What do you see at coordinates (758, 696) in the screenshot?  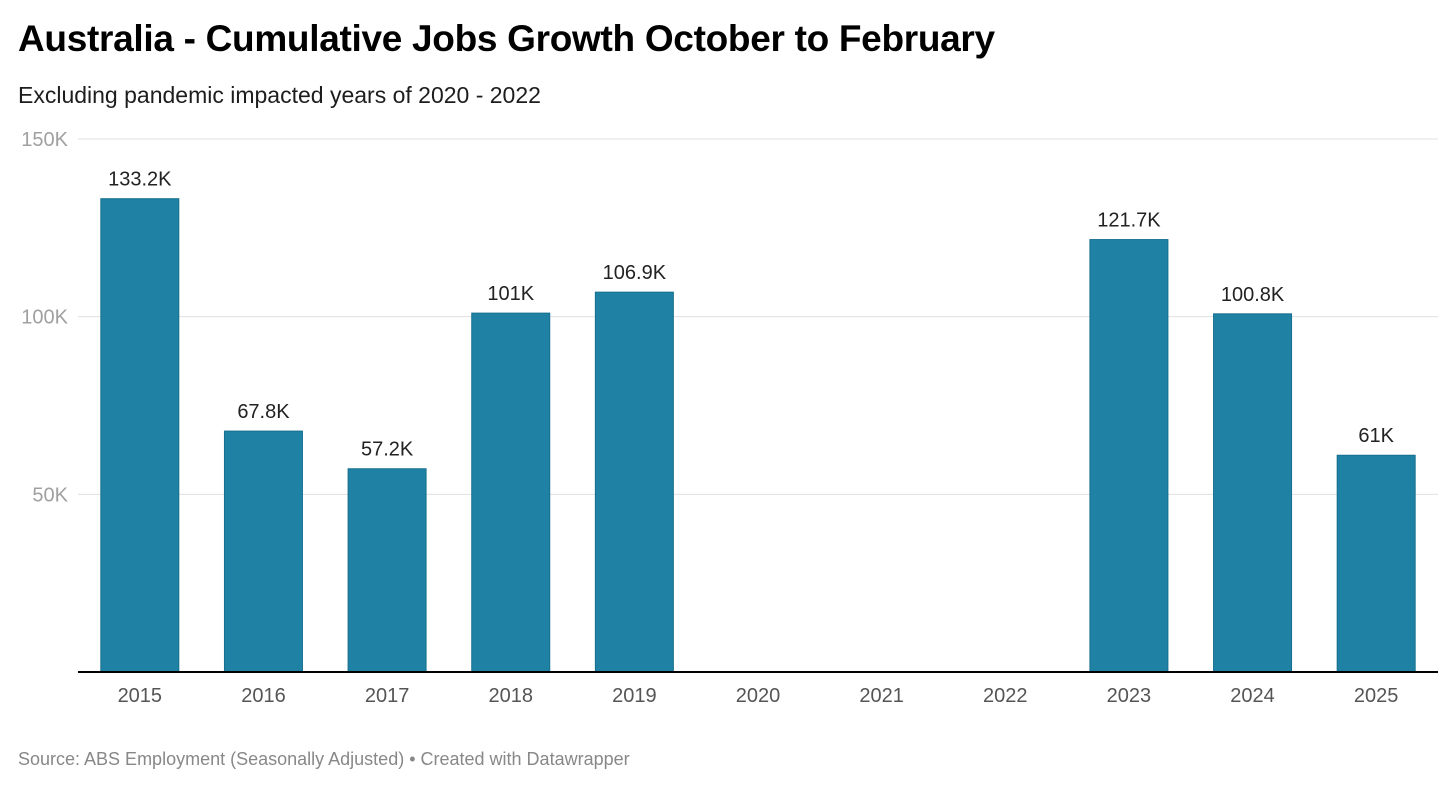 I see `x-tick-label: 2020` at bounding box center [758, 696].